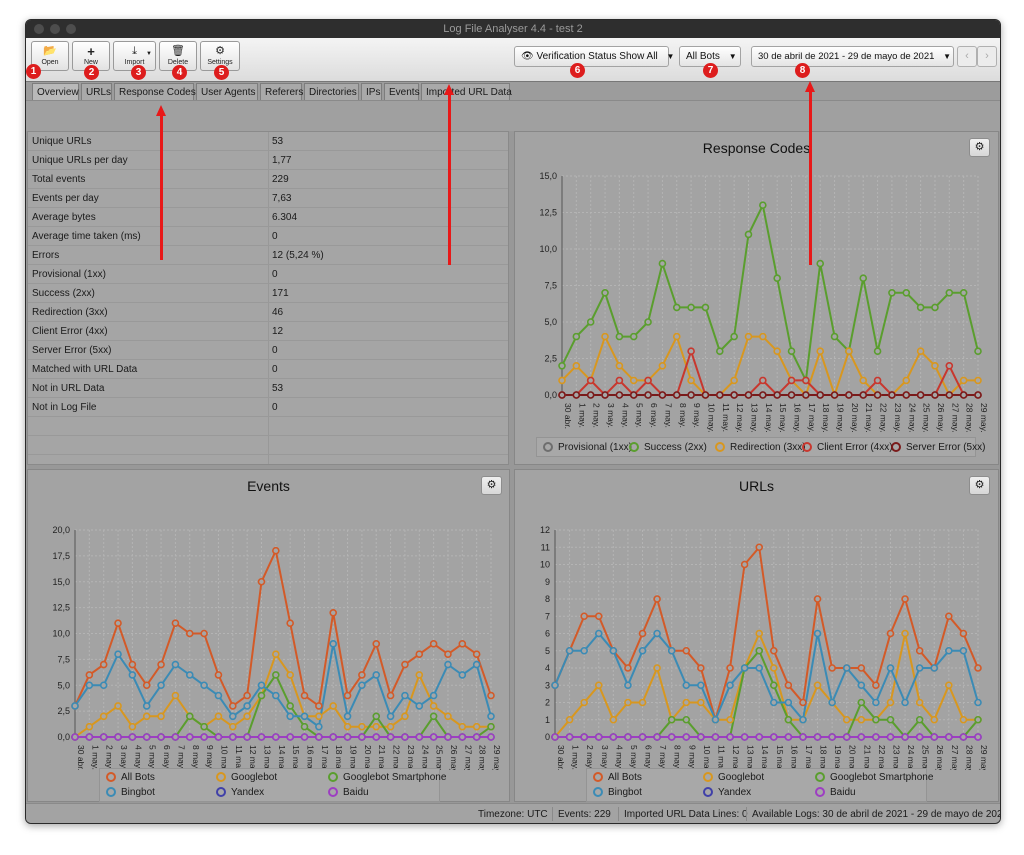 This screenshot has height=855, width=1024. I want to click on legend-item-redirection: Redirection (3xx), so click(760, 447).